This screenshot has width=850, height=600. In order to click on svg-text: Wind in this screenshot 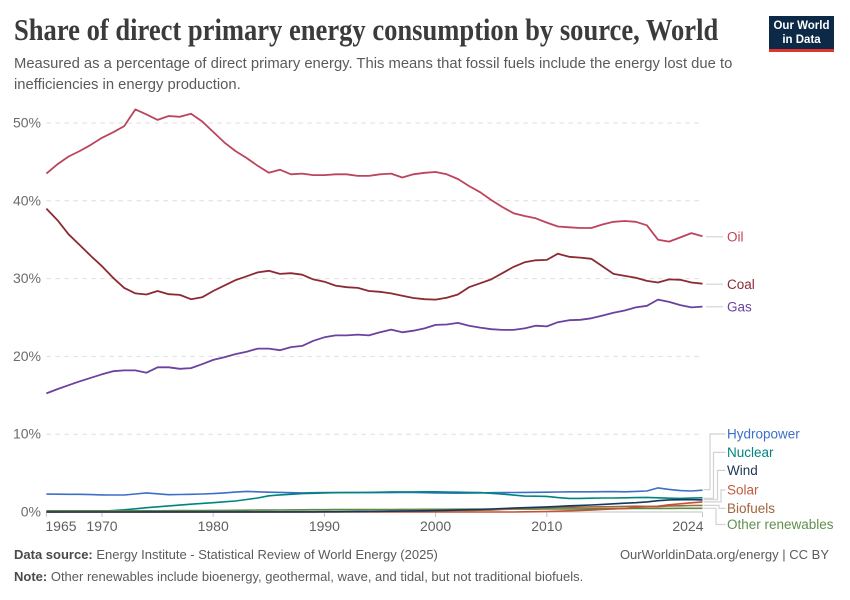, I will do `click(742, 470)`.